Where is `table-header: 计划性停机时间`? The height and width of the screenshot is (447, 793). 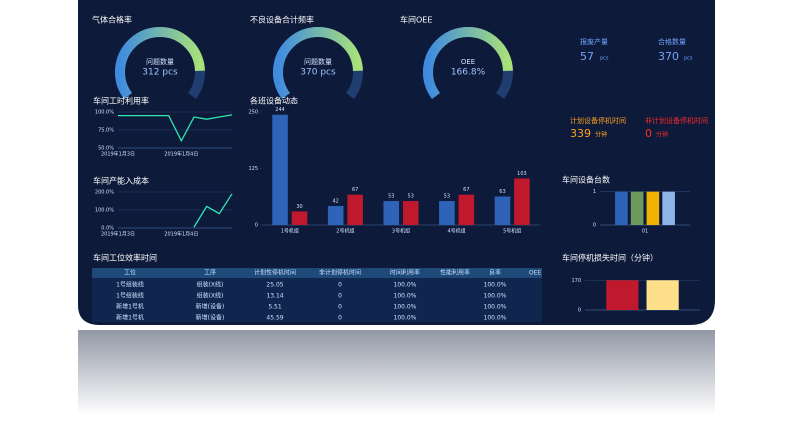
table-header: 计划性停机时间 is located at coordinates (275, 273).